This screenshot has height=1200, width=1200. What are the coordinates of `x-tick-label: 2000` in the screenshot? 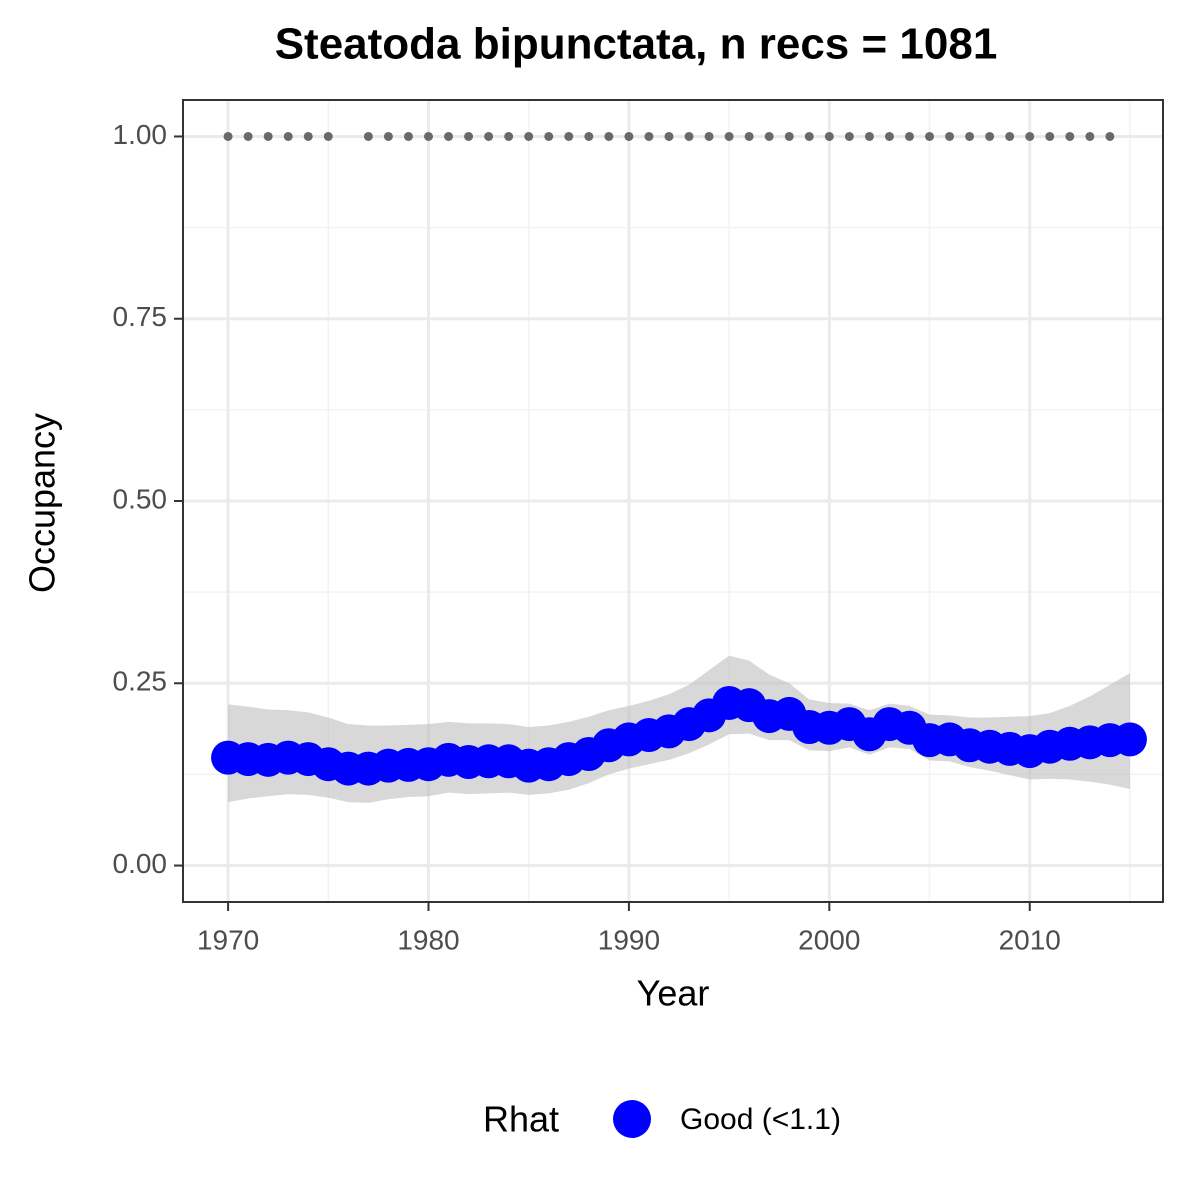 It's located at (829, 939).